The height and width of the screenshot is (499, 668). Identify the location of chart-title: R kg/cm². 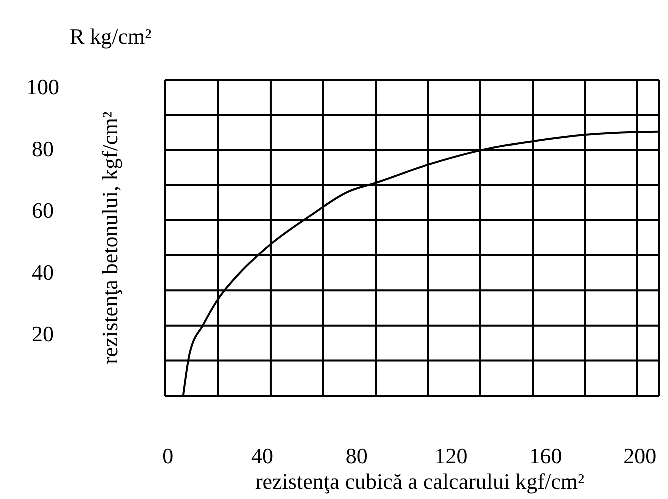
(111, 36).